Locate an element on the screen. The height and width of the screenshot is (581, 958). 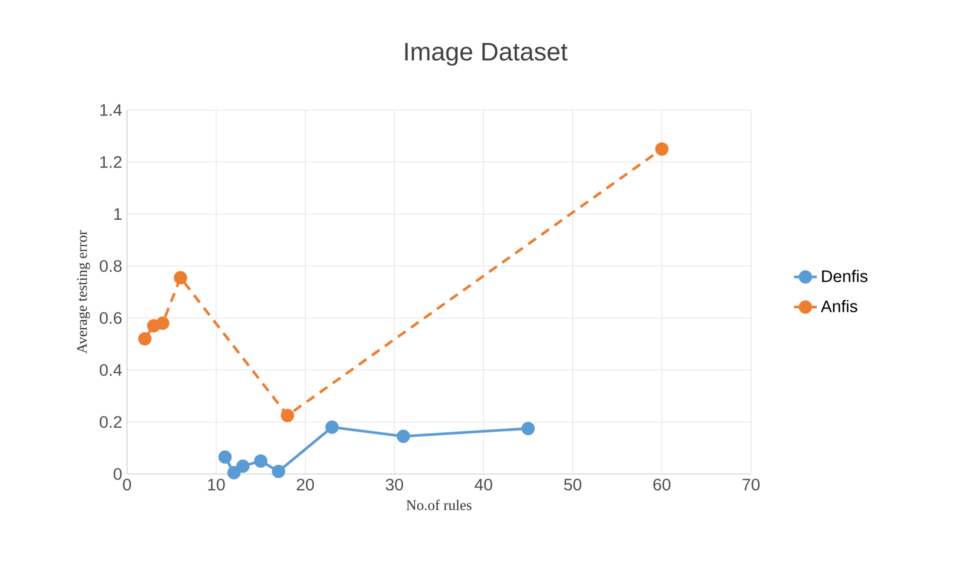
chart-title: Image Dataset is located at coordinates (486, 54).